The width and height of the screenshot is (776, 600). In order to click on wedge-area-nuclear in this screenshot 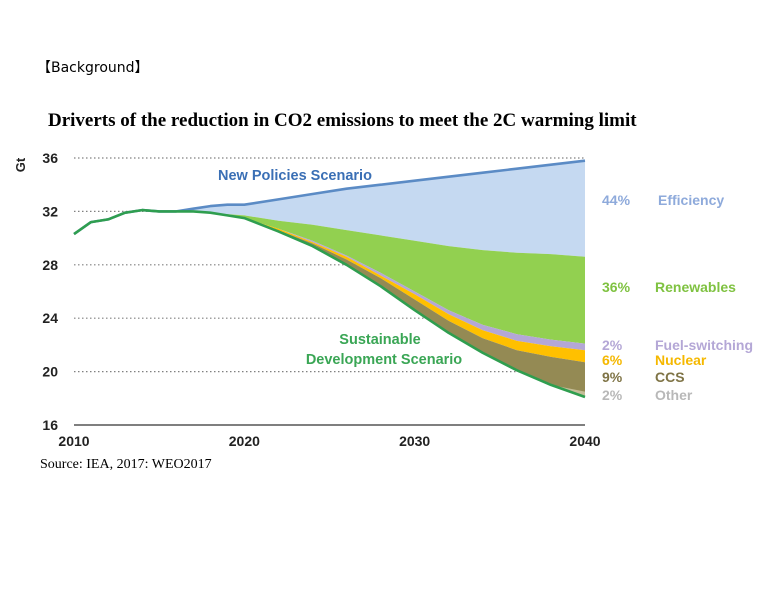, I will do `click(380, 287)`.